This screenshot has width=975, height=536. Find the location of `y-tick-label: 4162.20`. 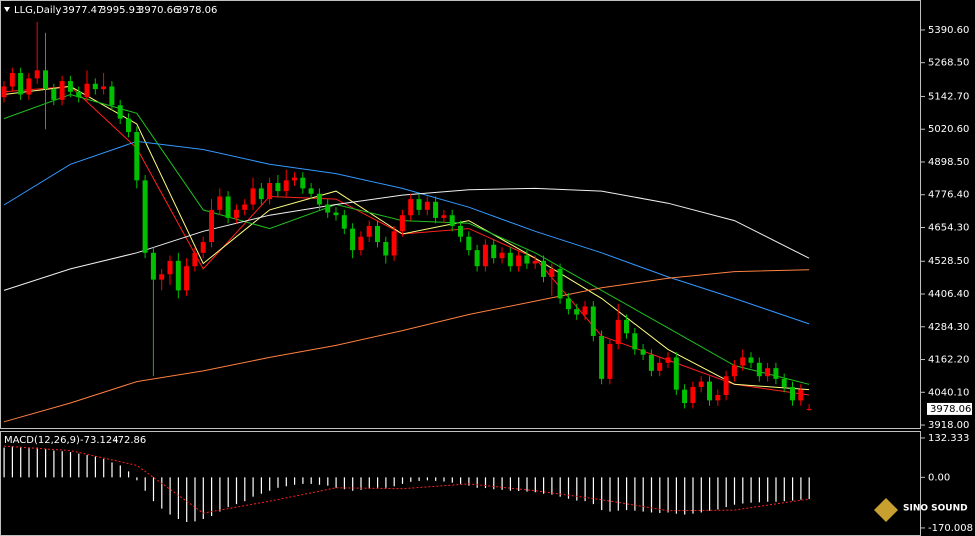

y-tick-label: 4162.20 is located at coordinates (948, 360).